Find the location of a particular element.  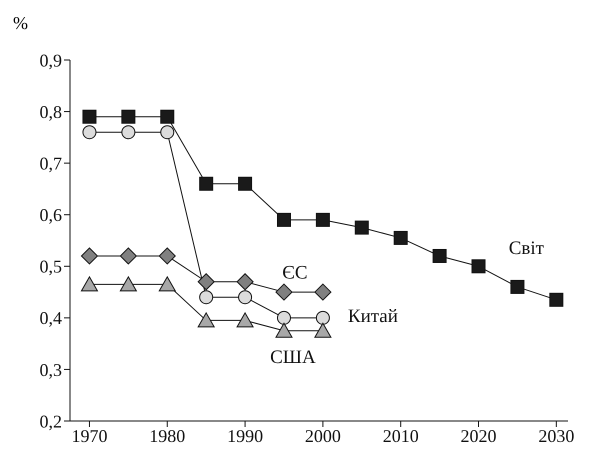

x-tick-label: 1990 is located at coordinates (245, 436).